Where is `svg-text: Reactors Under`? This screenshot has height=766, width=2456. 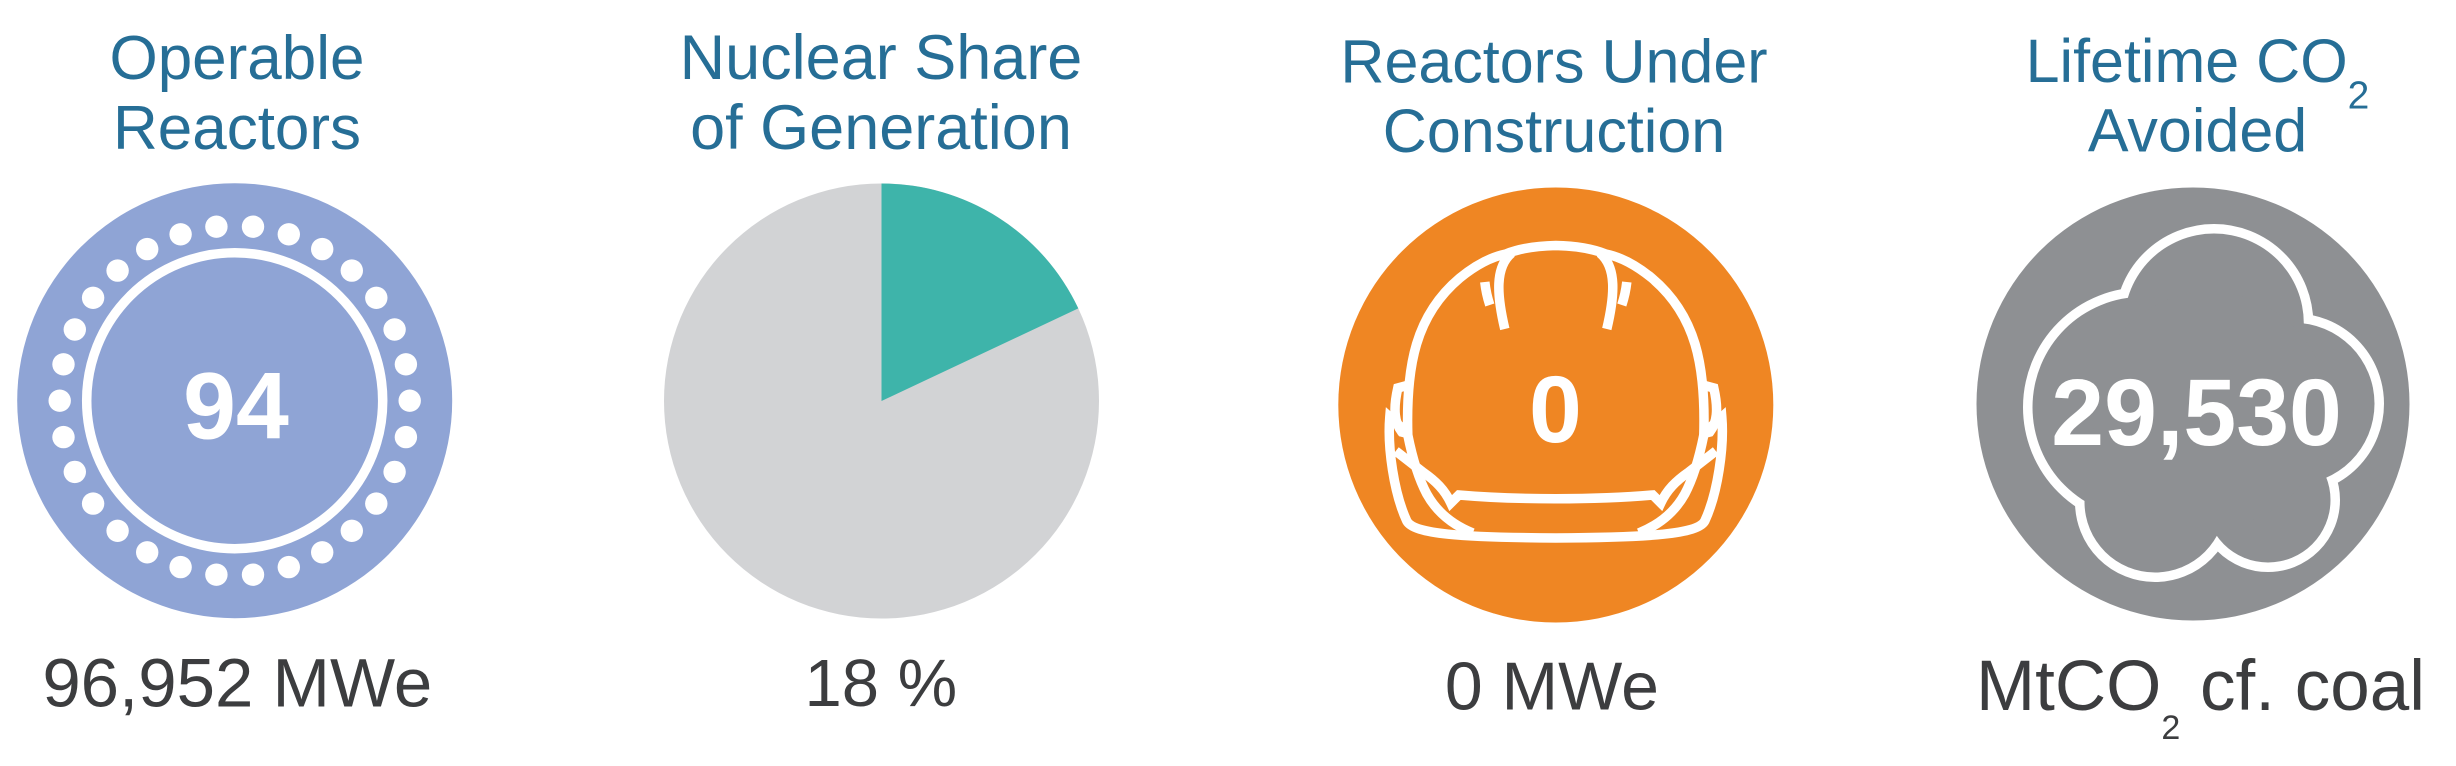
svg-text: Reactors Under is located at coordinates (1553, 62).